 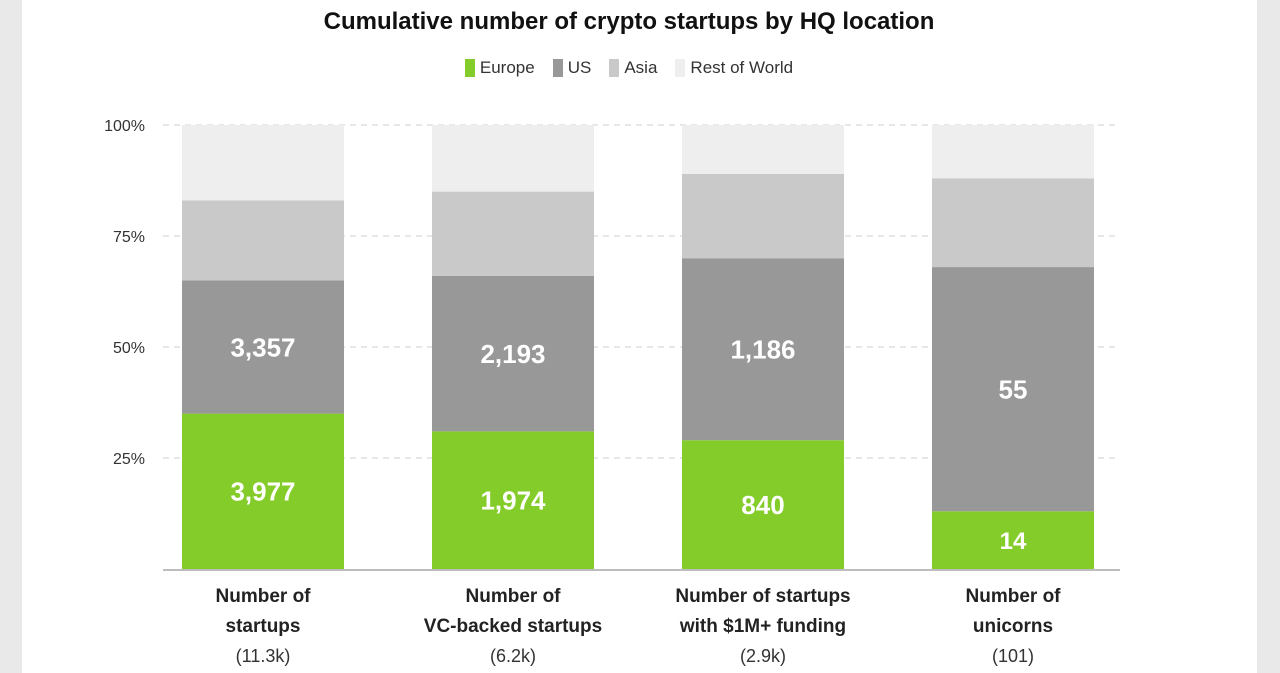 What do you see at coordinates (514, 596) in the screenshot?
I see `x-tick-label-2-line-1: Number of` at bounding box center [514, 596].